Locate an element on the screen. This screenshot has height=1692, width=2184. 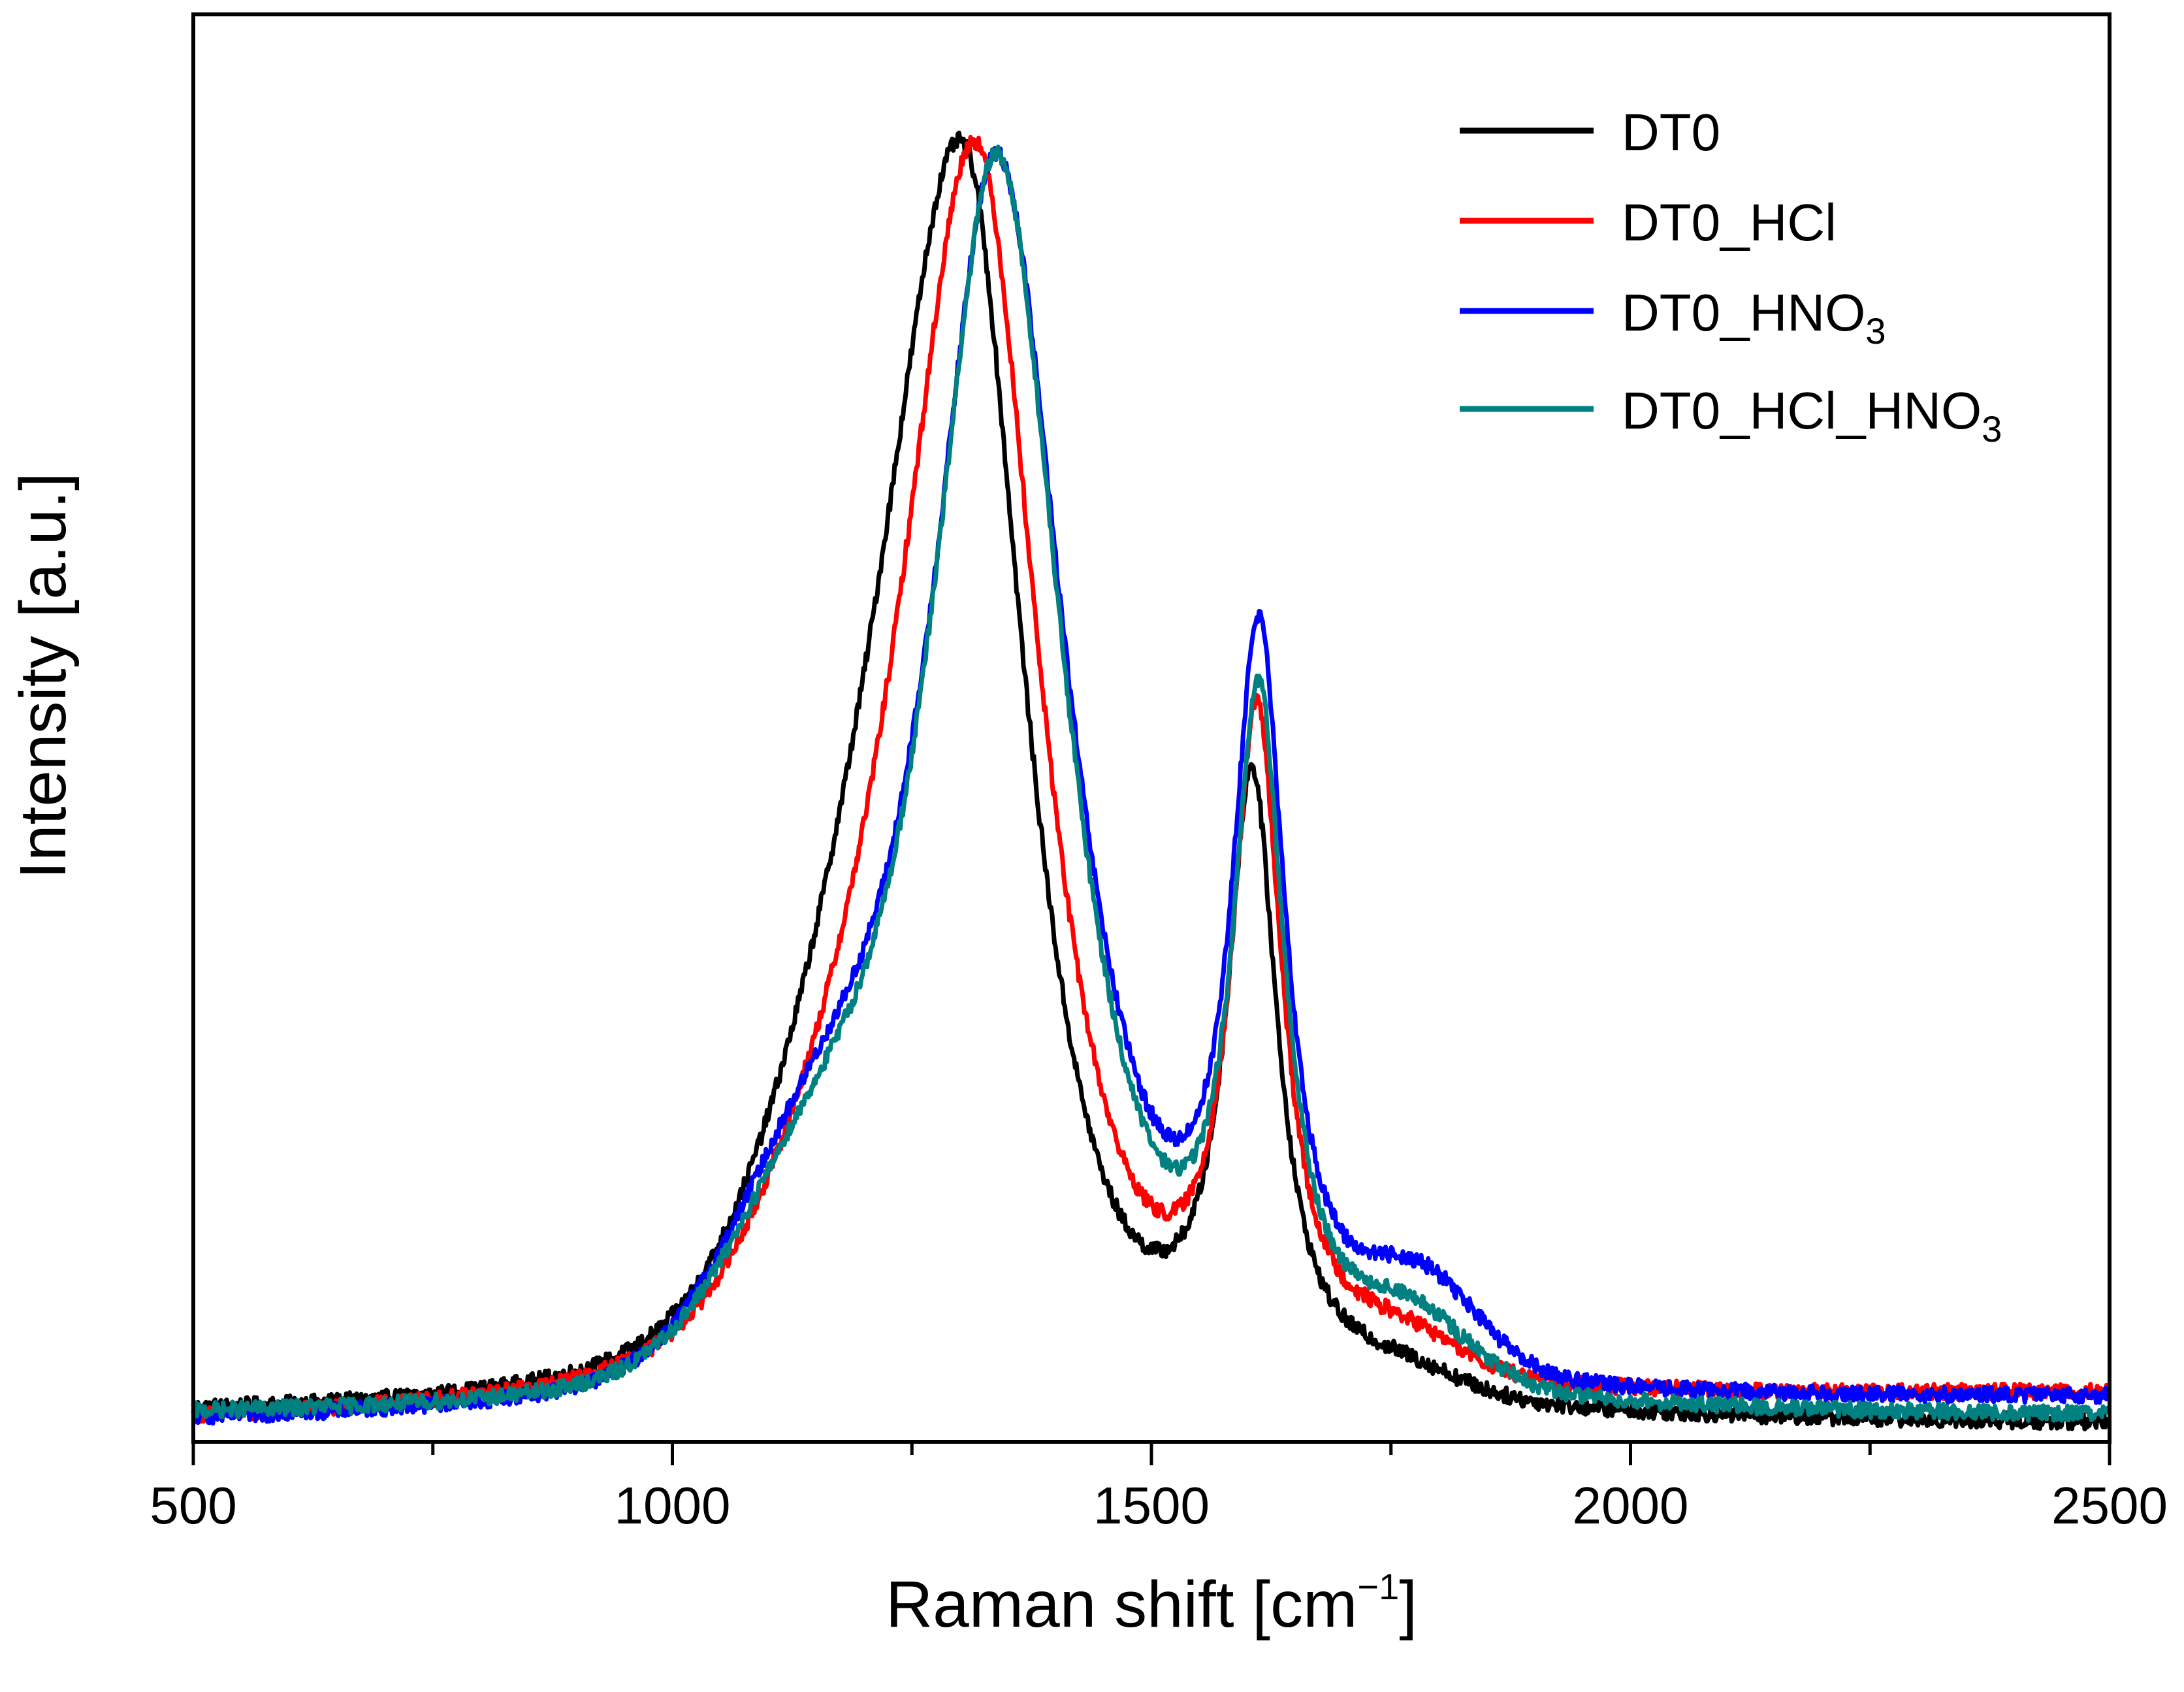
y-axis-title: Intensity [a.u.] is located at coordinates (43, 675).